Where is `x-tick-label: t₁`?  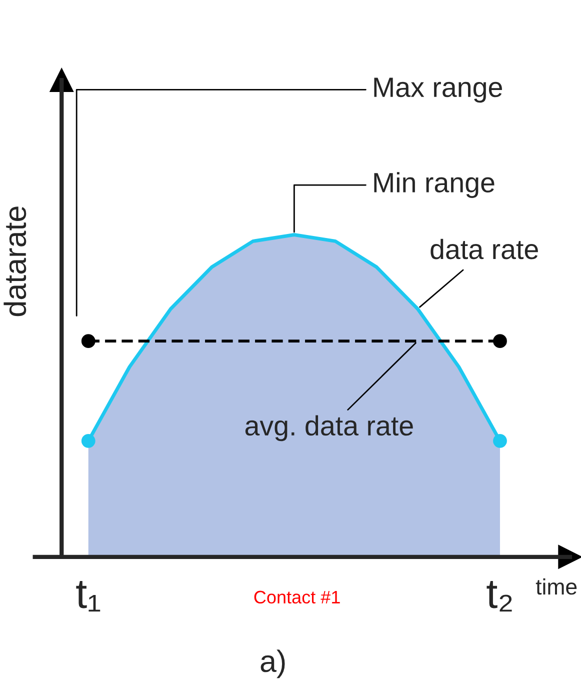 x-tick-label: t₁ is located at coordinates (88, 596).